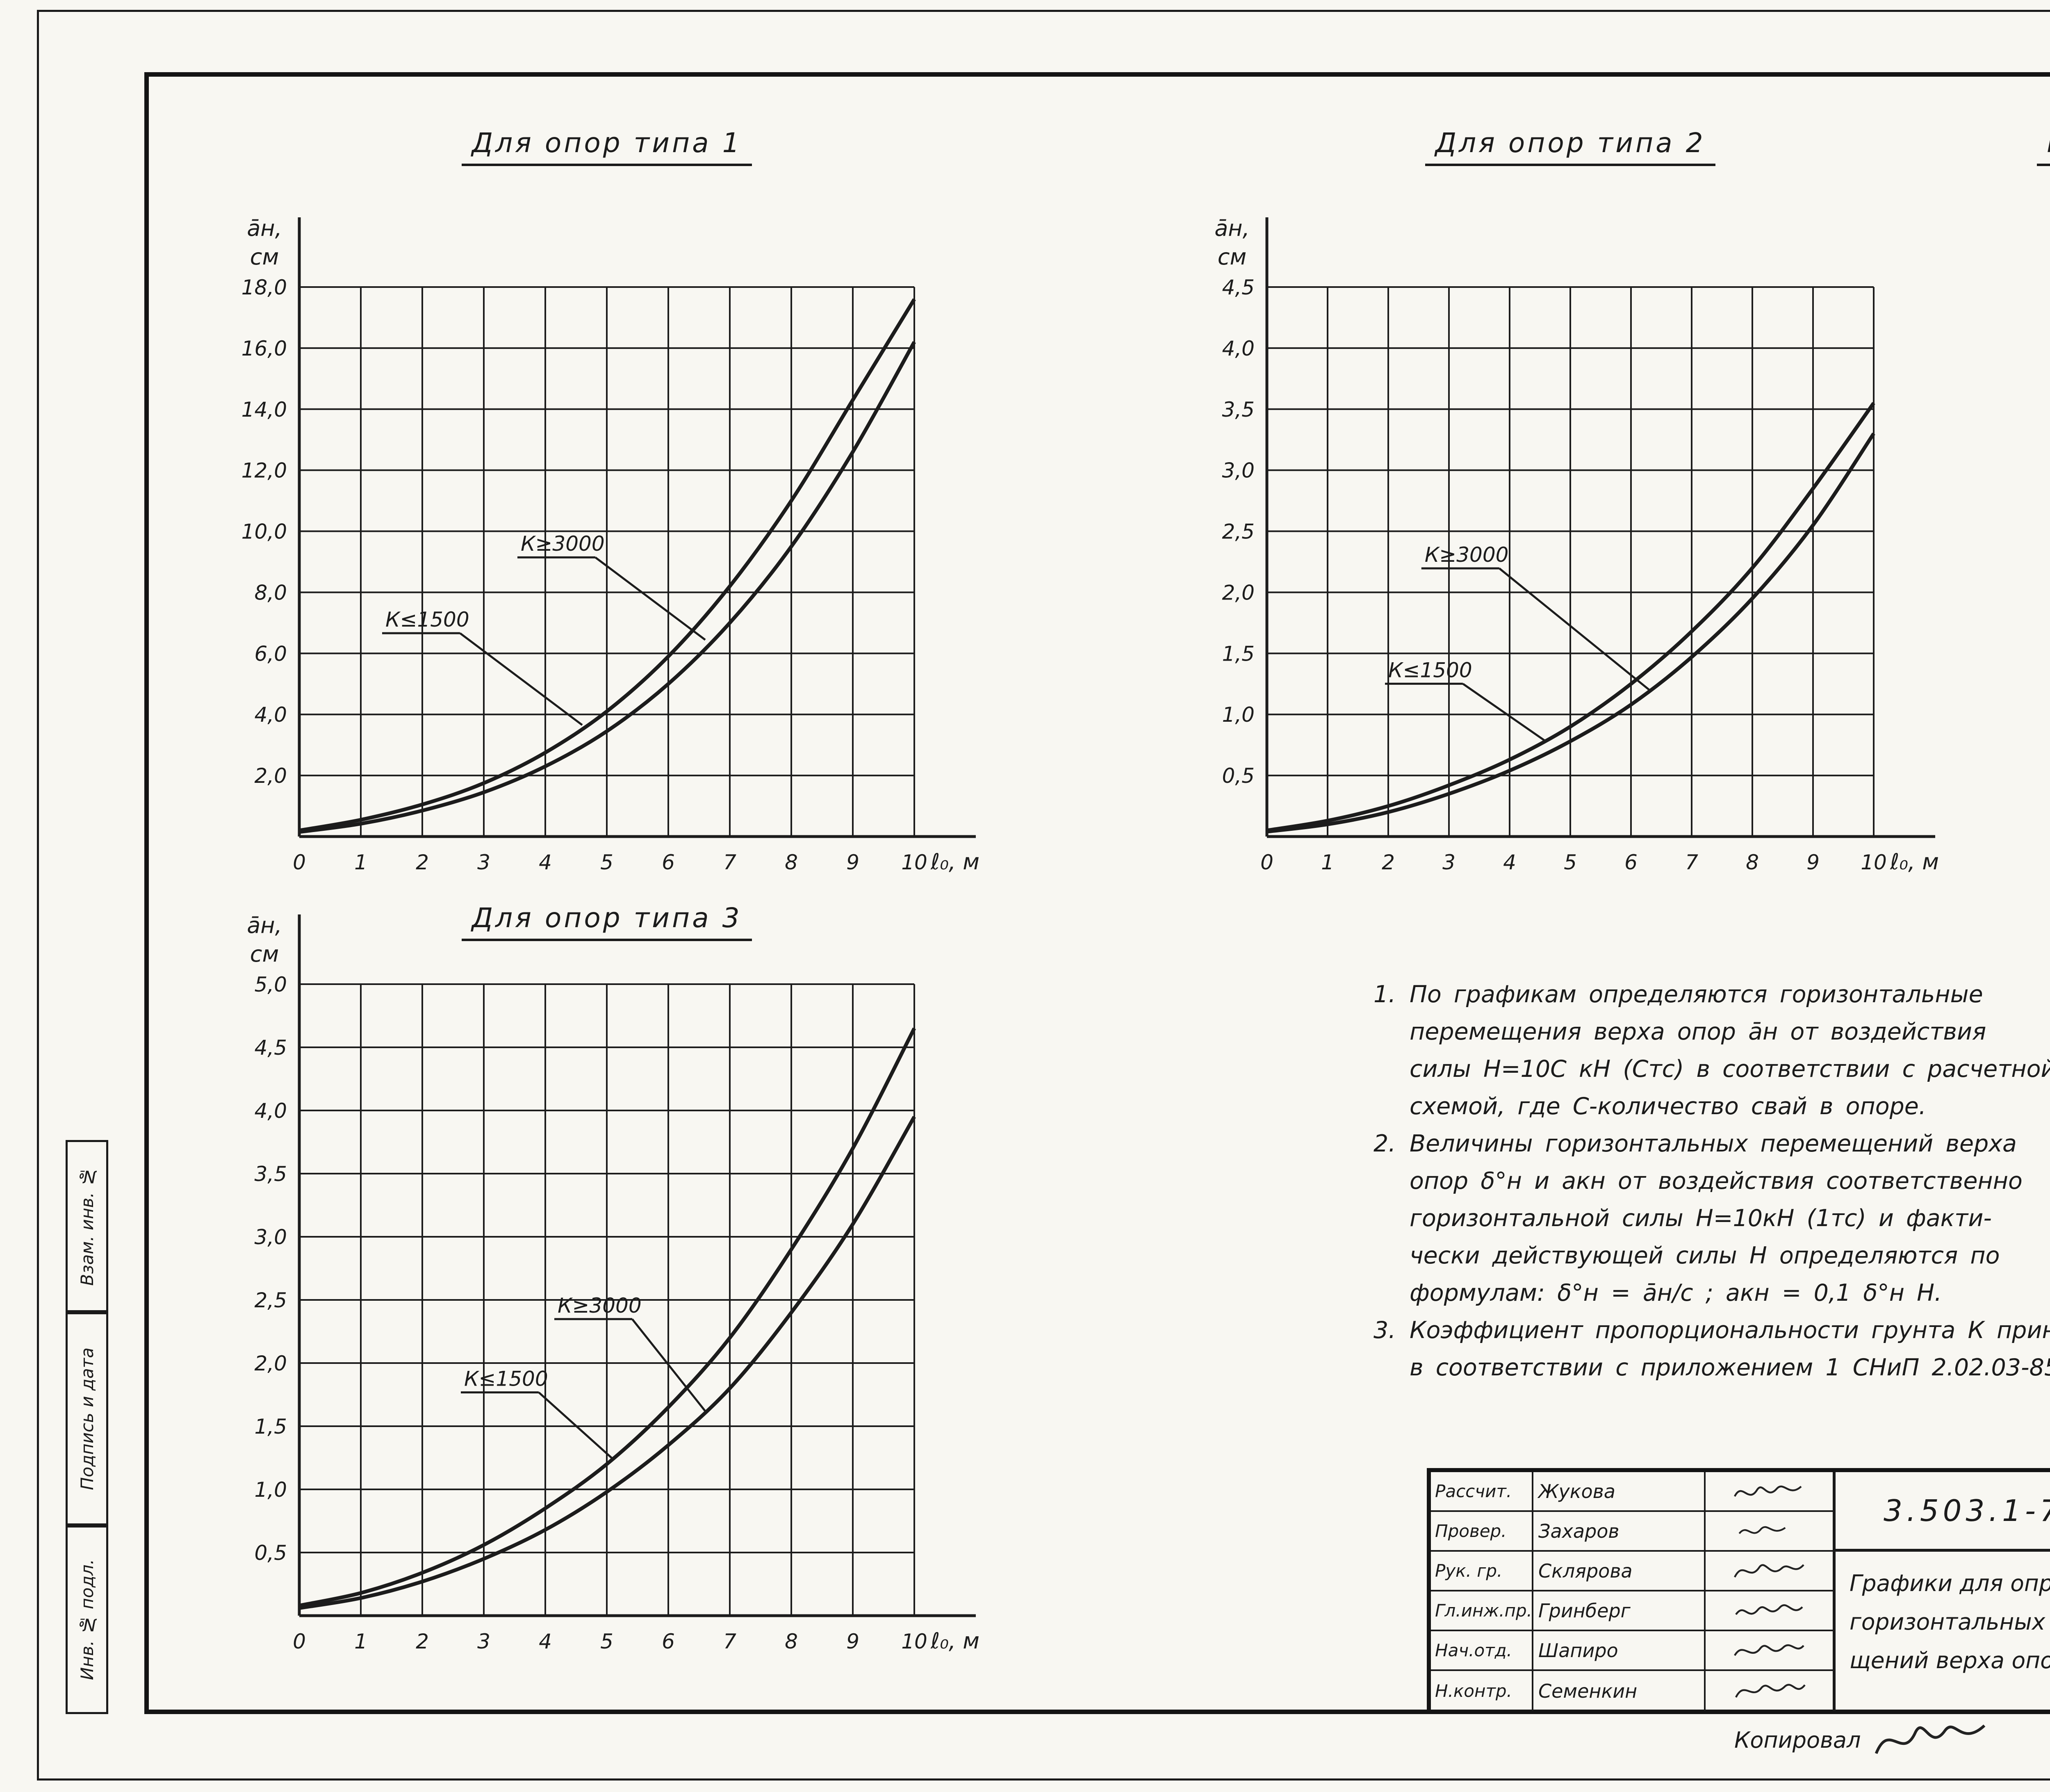  What do you see at coordinates (270, 1237) in the screenshot?
I see `y-tick-label: 3,0` at bounding box center [270, 1237].